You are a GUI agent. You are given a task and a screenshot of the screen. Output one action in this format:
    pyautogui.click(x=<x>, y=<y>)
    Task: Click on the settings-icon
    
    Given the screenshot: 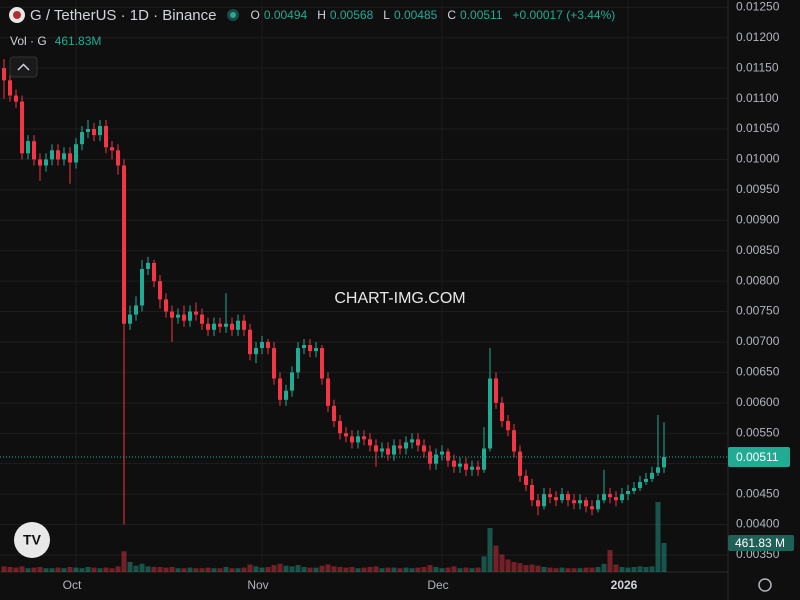 What is the action you would take?
    pyautogui.click(x=765, y=585)
    